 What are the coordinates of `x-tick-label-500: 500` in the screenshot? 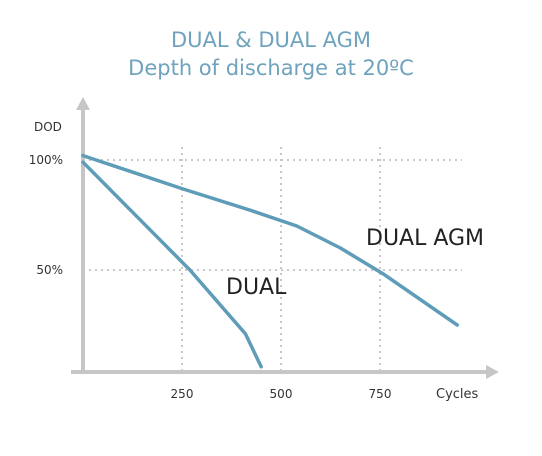 It's located at (281, 394).